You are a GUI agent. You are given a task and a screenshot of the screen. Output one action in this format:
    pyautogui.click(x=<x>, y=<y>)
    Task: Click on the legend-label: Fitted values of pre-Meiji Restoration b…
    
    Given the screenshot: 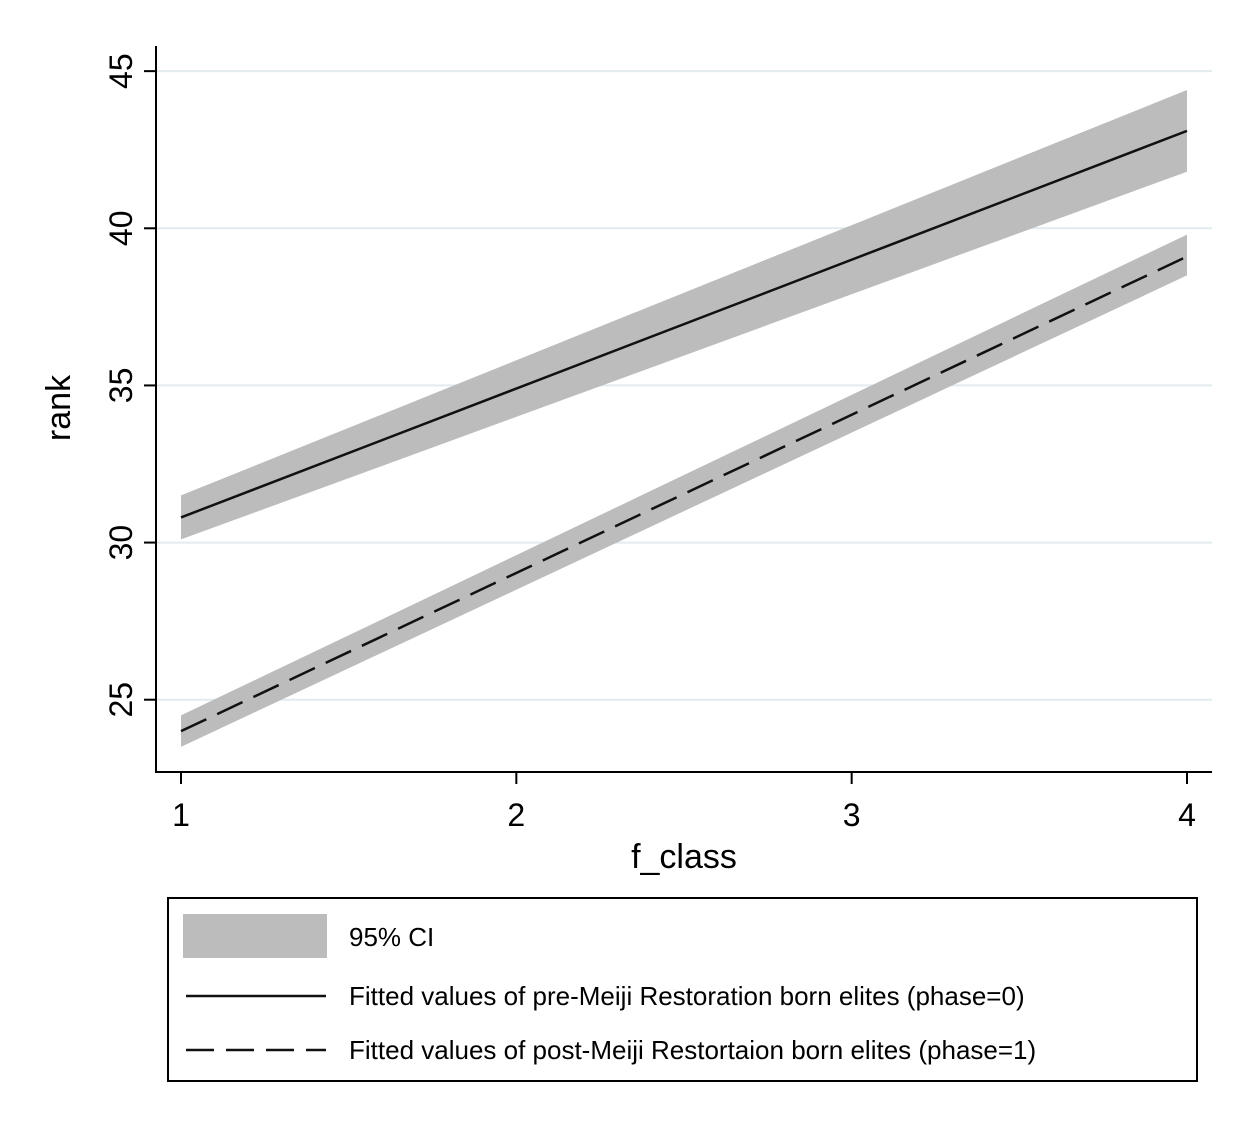 What is the action you would take?
    pyautogui.click(x=687, y=996)
    